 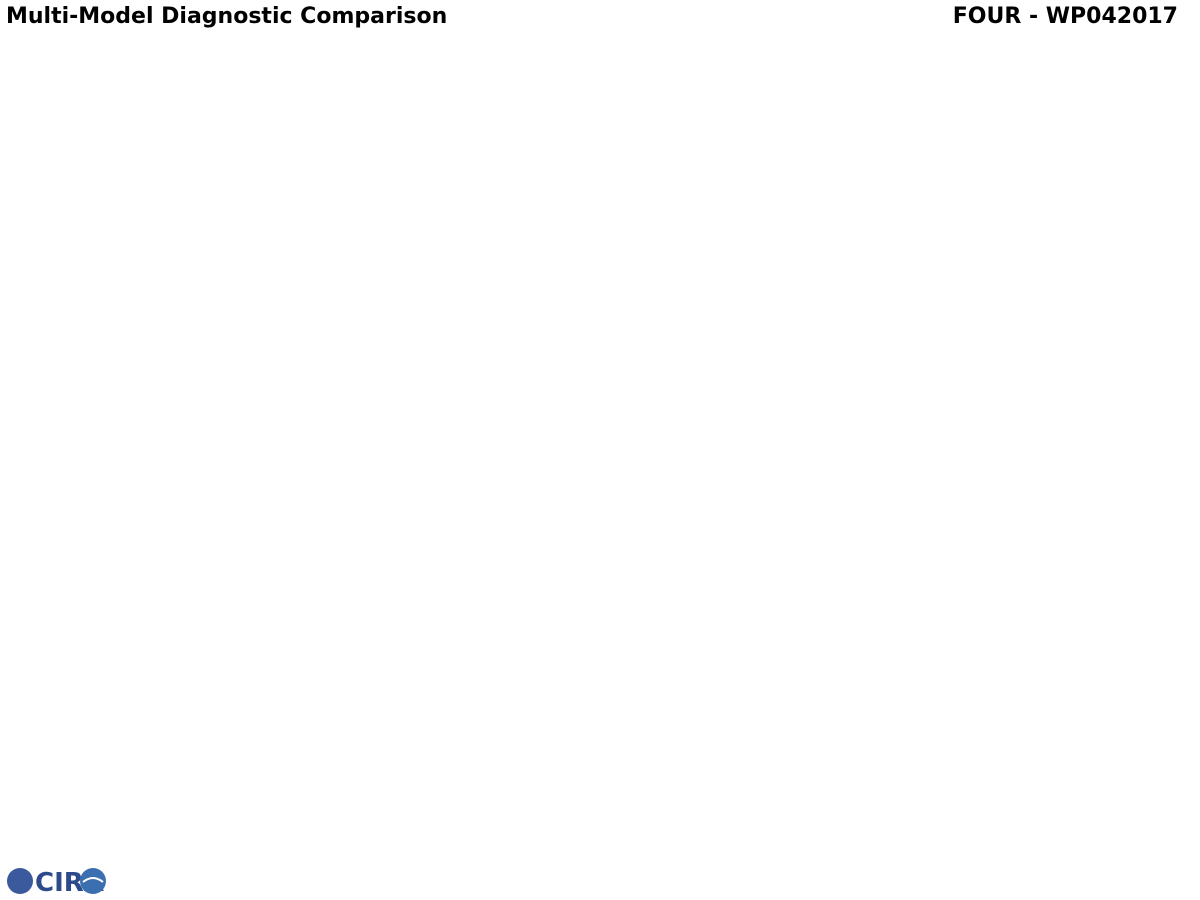 What do you see at coordinates (604, 732) in the screenshot?
I see `rh-y-axis-label: 700-500 hPa Humidity (%)` at bounding box center [604, 732].